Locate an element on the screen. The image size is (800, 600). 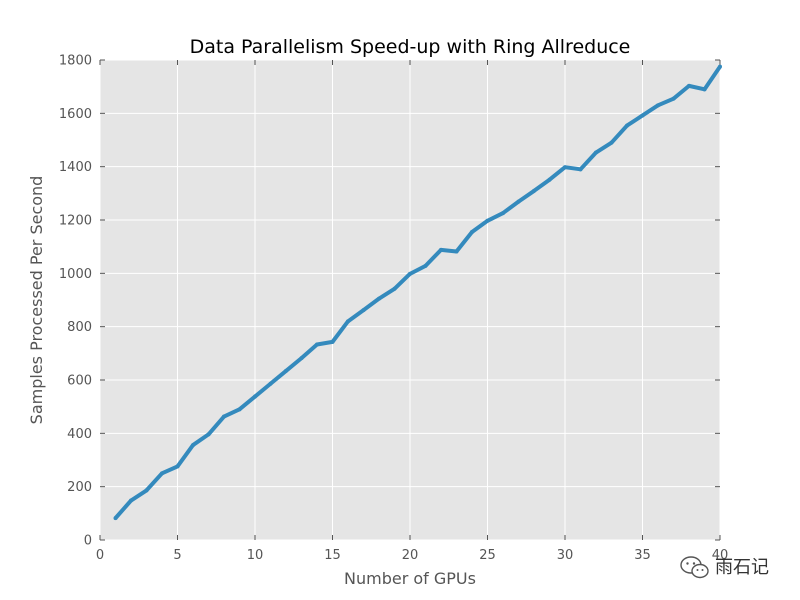
y-tick-labels: 0 200 400 600 800 1000 1200 1400 1600 1800 is located at coordinates (75, 301).